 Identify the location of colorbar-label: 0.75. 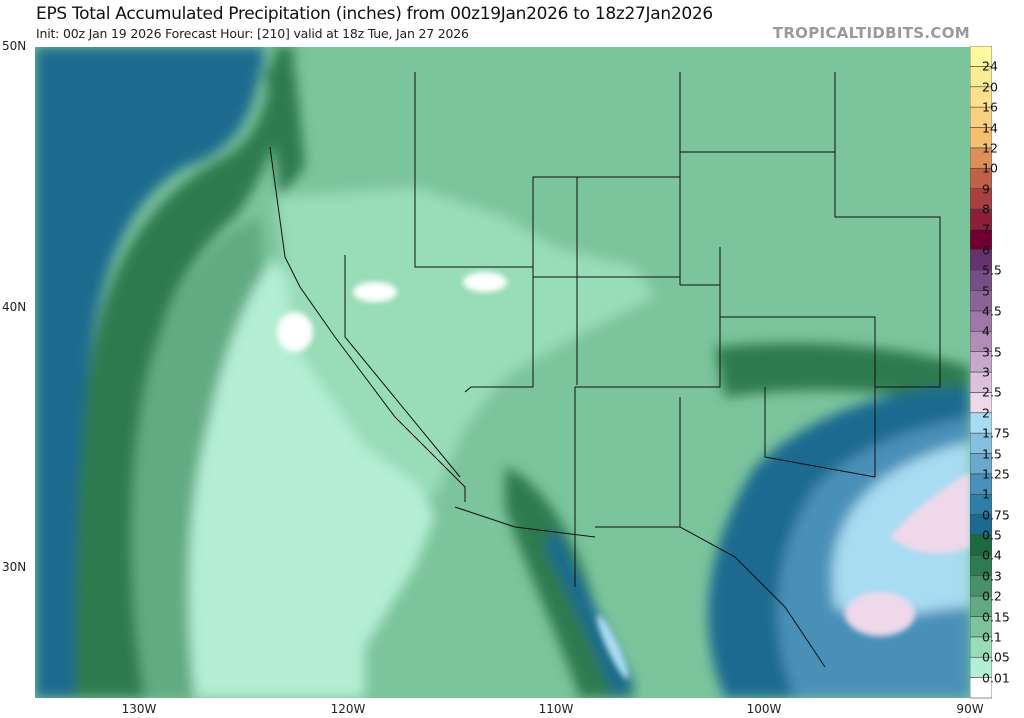
(996, 515).